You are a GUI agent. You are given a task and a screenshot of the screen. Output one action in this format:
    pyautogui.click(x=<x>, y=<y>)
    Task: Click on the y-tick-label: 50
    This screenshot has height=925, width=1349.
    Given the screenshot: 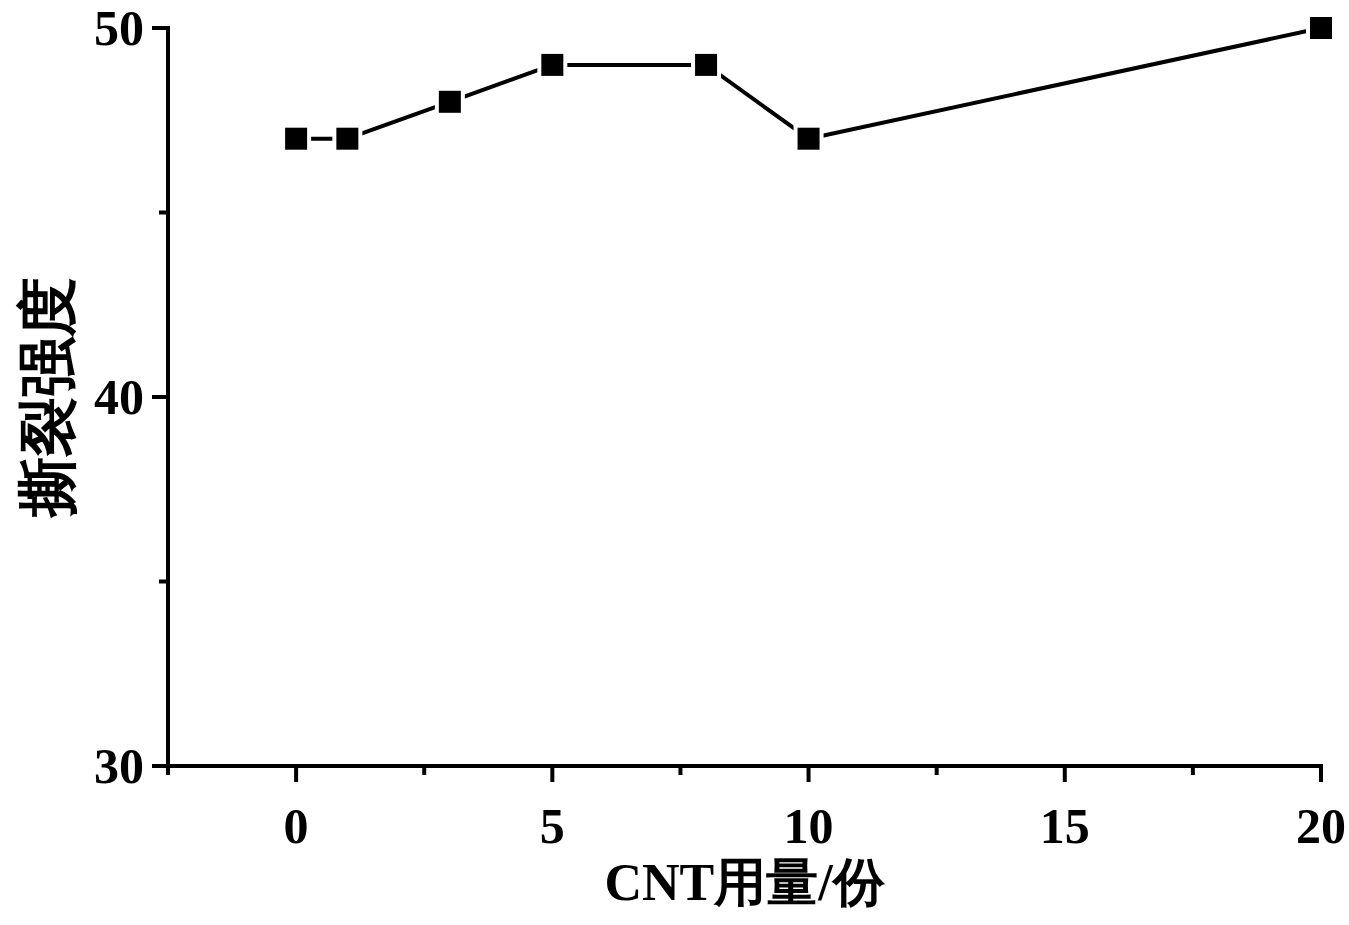 What is the action you would take?
    pyautogui.click(x=119, y=28)
    